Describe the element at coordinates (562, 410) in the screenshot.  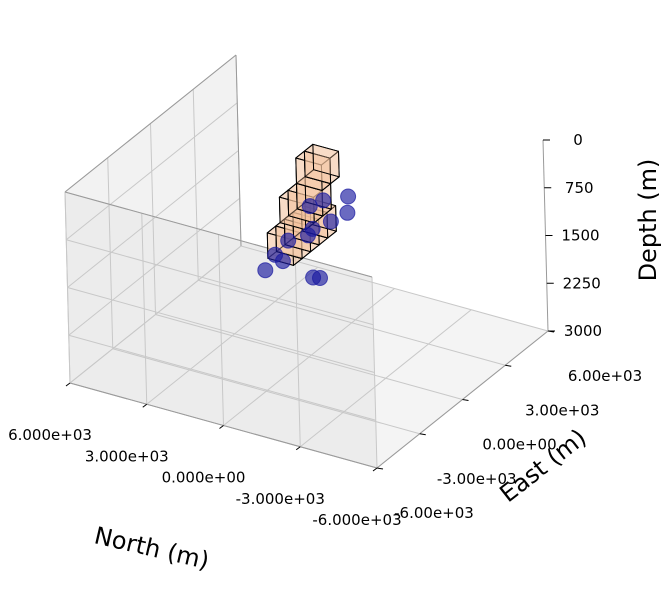
I see `y-tick-label: 3.00e+03` at that location.